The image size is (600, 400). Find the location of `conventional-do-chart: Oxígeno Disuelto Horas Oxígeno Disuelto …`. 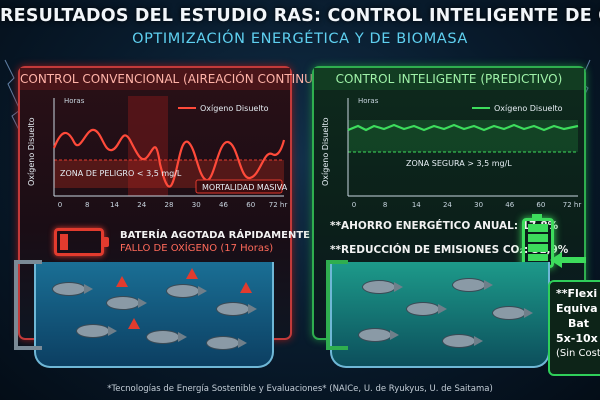

conventional-do-chart: Oxígeno Disuelto Horas Oxígeno Disuelto … is located at coordinates (157, 152).